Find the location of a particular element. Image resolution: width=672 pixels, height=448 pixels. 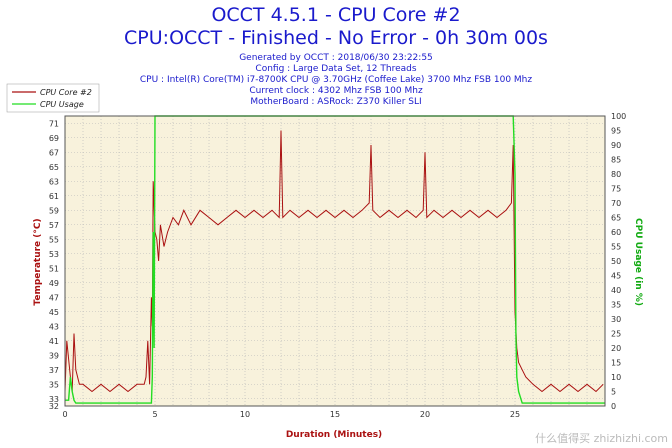

y-tick-right: 20 is located at coordinates (616, 348).